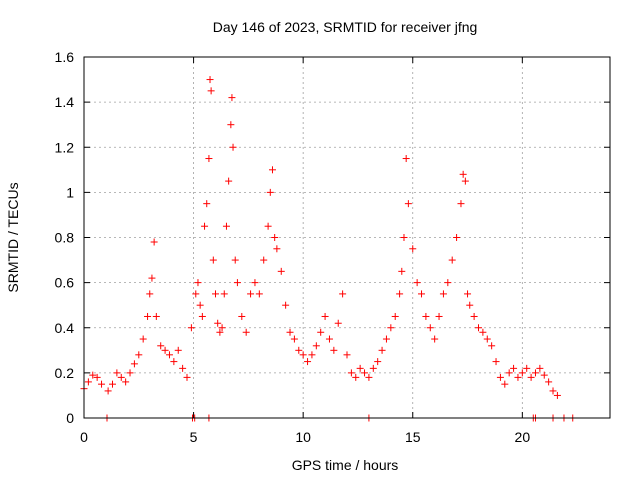  Describe the element at coordinates (303, 437) in the screenshot. I see `x-tick-label: 10` at that location.